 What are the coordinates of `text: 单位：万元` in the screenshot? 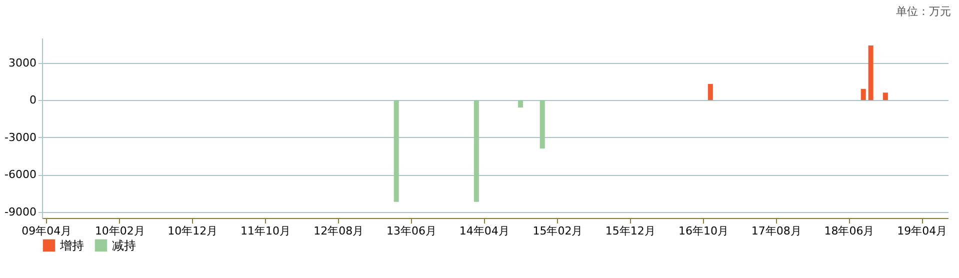 It's located at (923, 11).